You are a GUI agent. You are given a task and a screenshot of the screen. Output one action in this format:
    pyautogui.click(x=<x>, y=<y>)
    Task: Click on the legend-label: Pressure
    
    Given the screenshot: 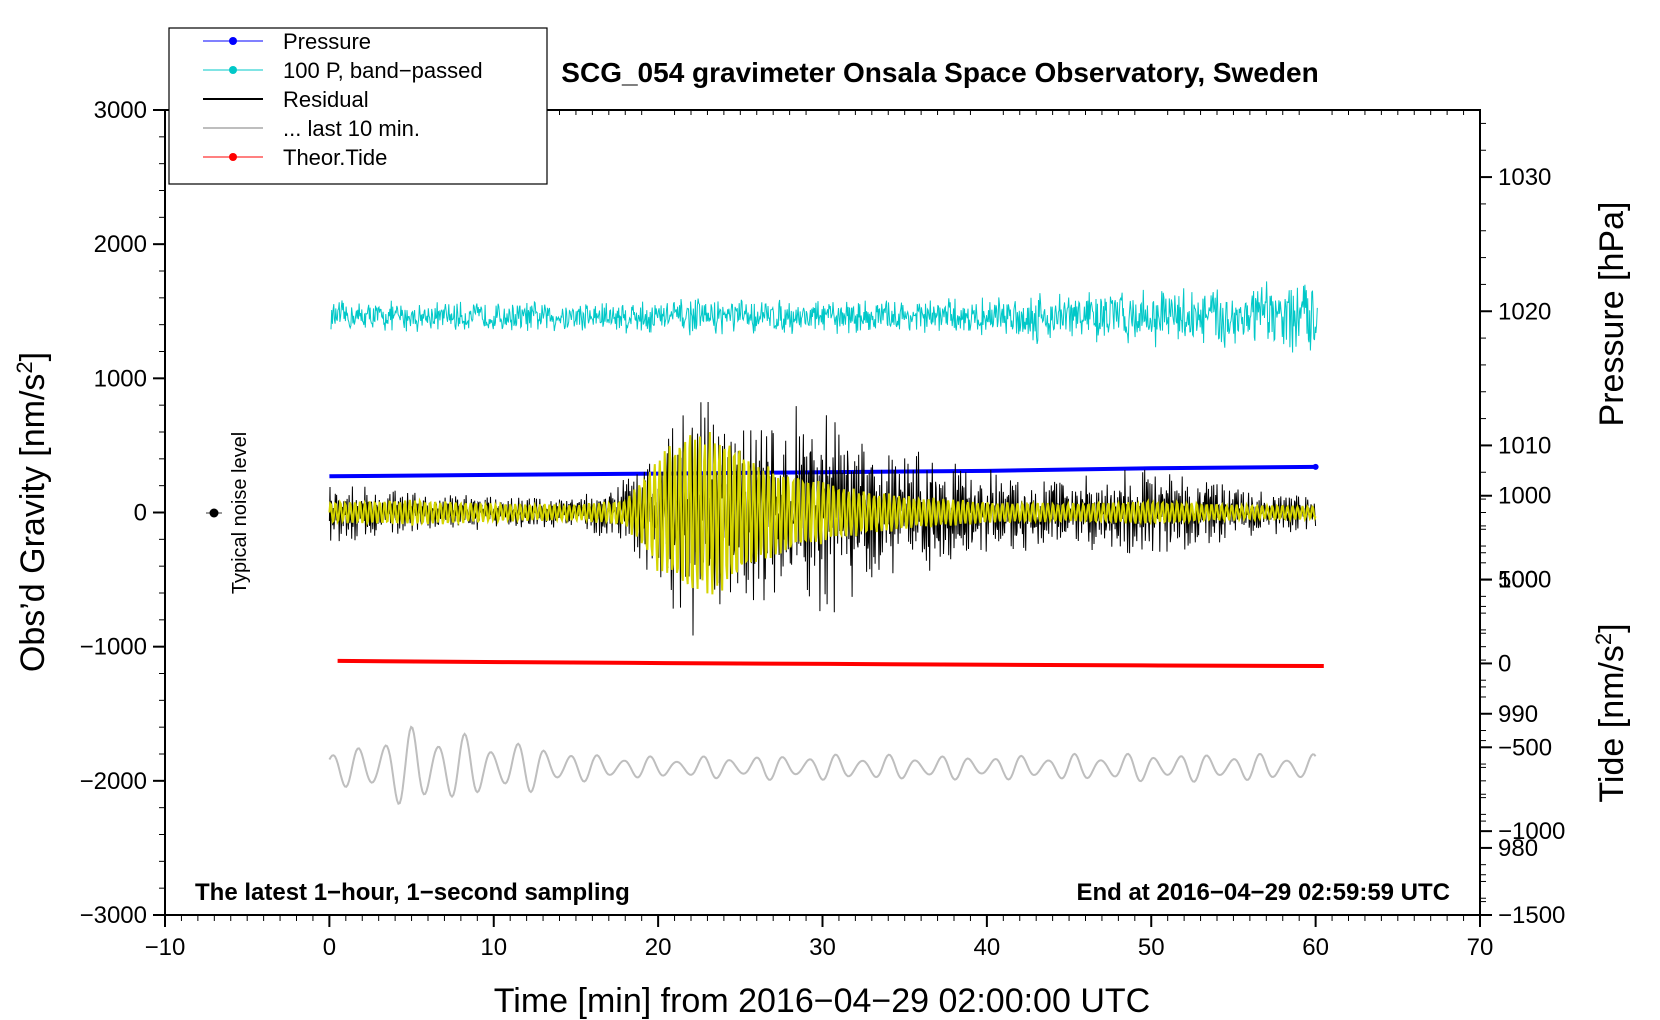 What is the action you would take?
    pyautogui.click(x=327, y=41)
    